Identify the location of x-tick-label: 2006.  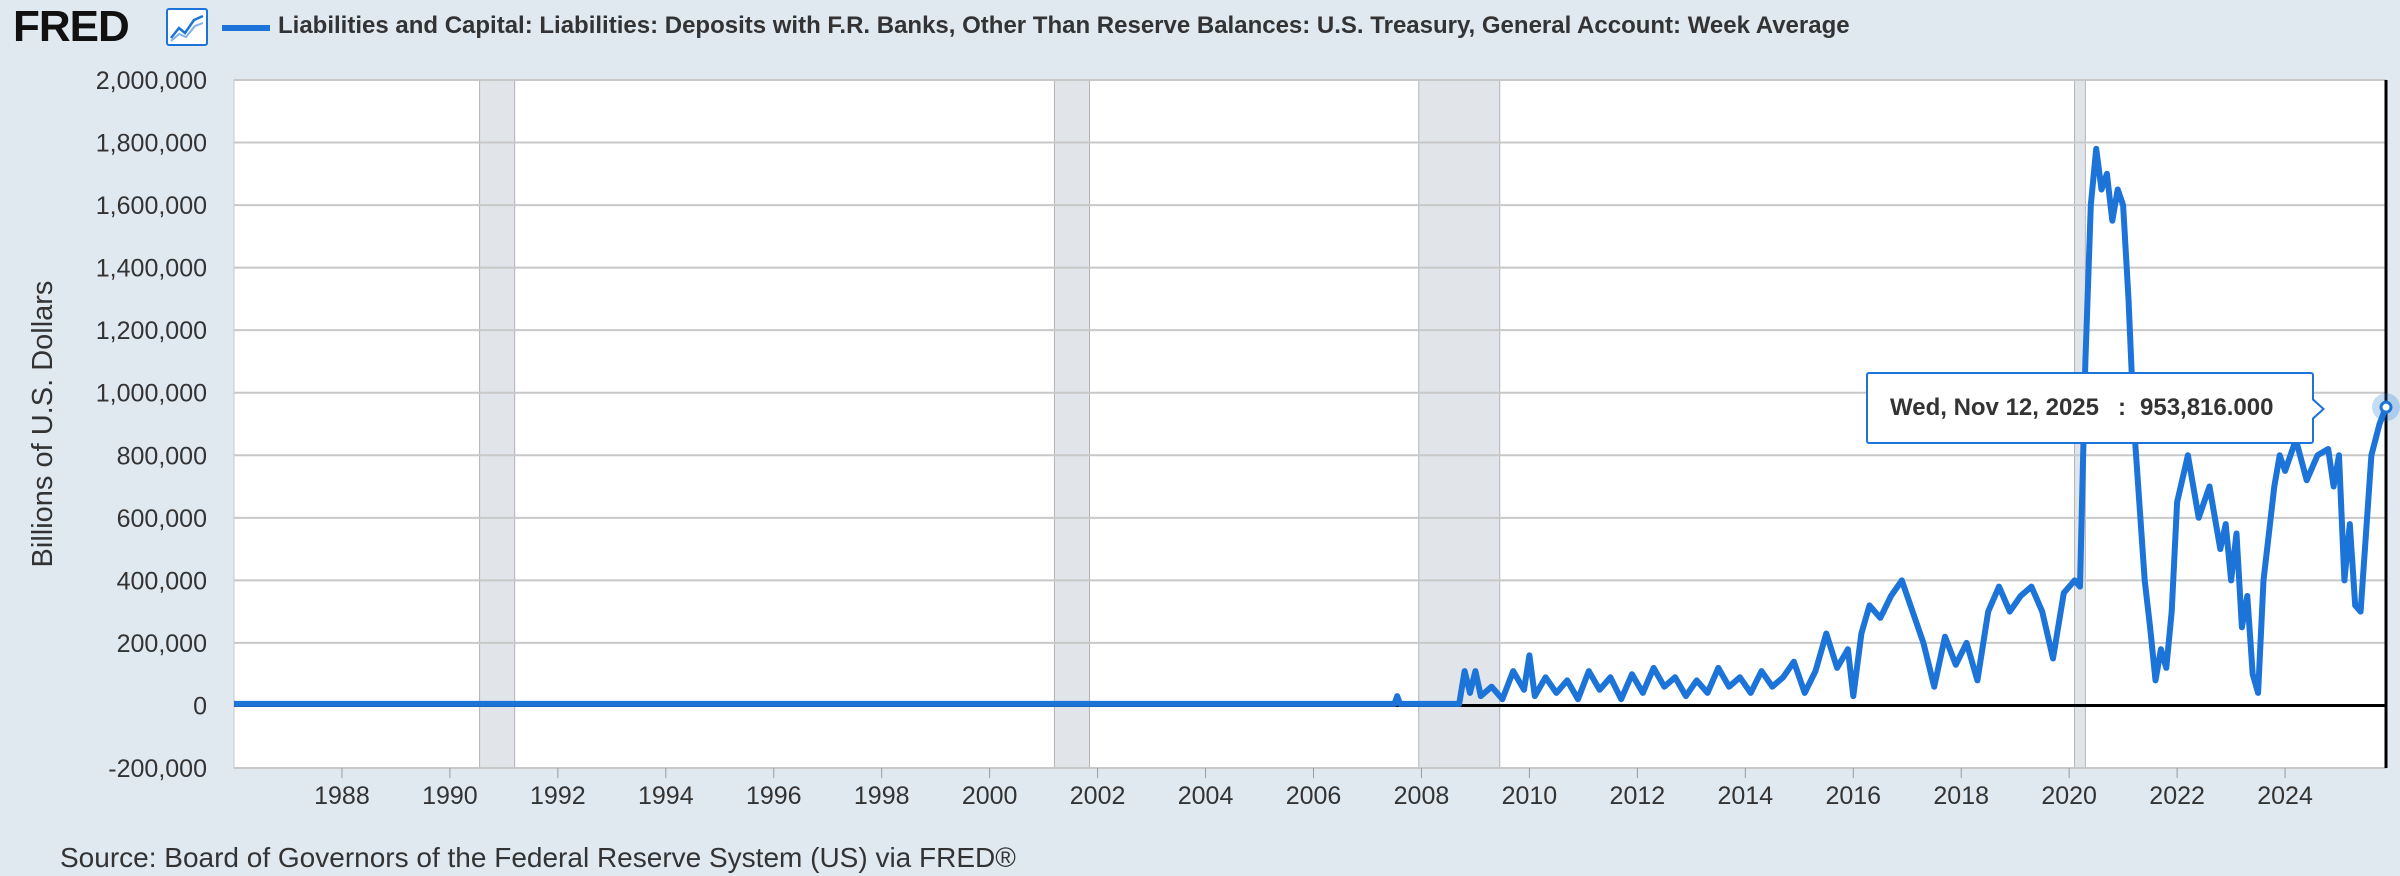
(1314, 796).